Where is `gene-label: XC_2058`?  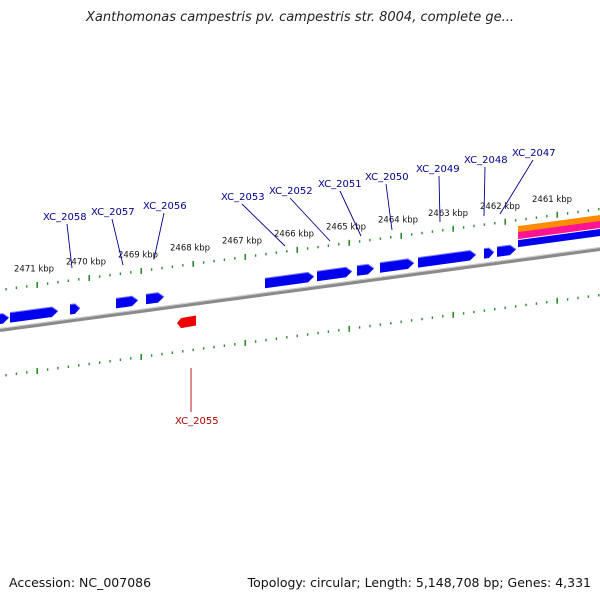
gene-label: XC_2058 is located at coordinates (65, 217).